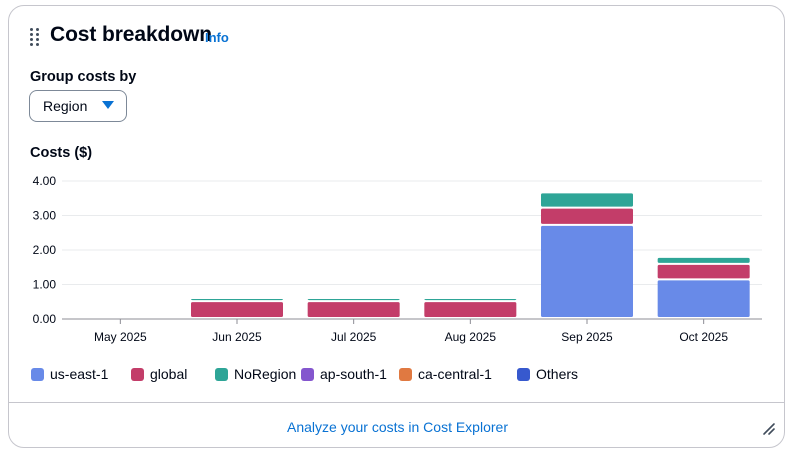  I want to click on info-link: Info, so click(217, 37).